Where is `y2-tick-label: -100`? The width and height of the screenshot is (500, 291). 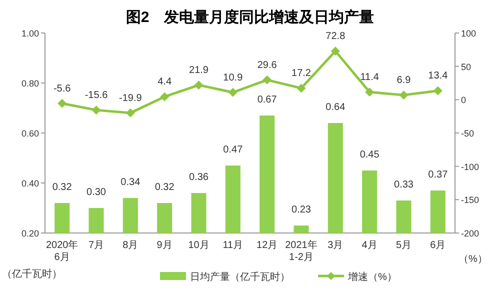
y2-tick-label: -100 is located at coordinates (470, 167).